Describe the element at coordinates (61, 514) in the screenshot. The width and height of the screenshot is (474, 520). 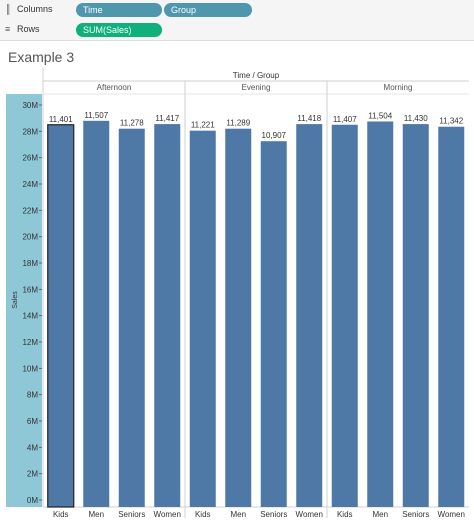
I see `x-tick-label-afternoon-kids: Kids` at that location.